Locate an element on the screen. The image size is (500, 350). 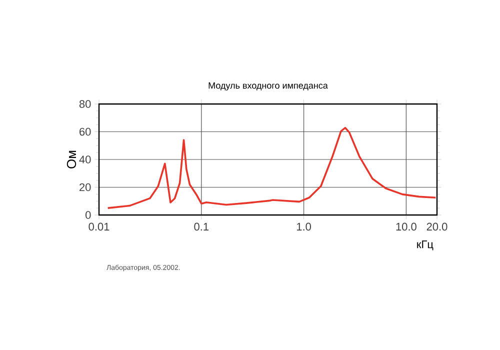
x-axis-title: кГц is located at coordinates (425, 245).